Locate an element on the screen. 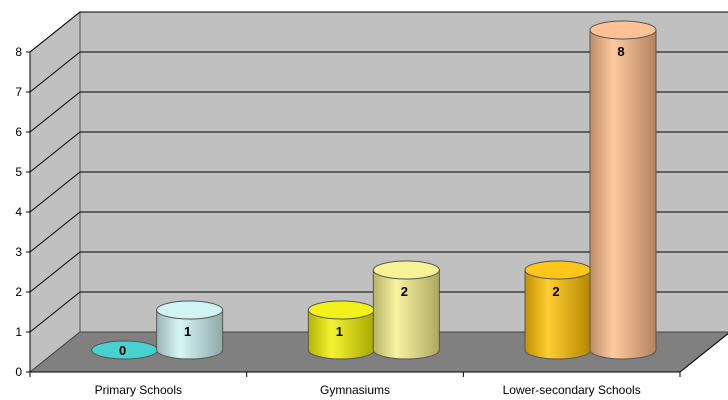  y-tick-label: 2 is located at coordinates (18, 292).